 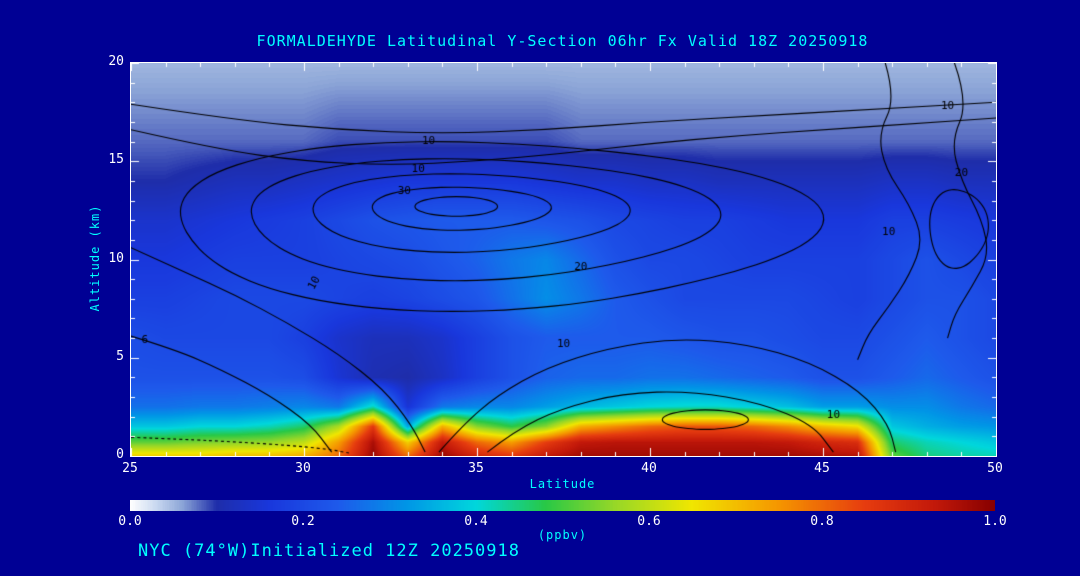 I want to click on colorbar-tick-label: 0.8, so click(x=822, y=521).